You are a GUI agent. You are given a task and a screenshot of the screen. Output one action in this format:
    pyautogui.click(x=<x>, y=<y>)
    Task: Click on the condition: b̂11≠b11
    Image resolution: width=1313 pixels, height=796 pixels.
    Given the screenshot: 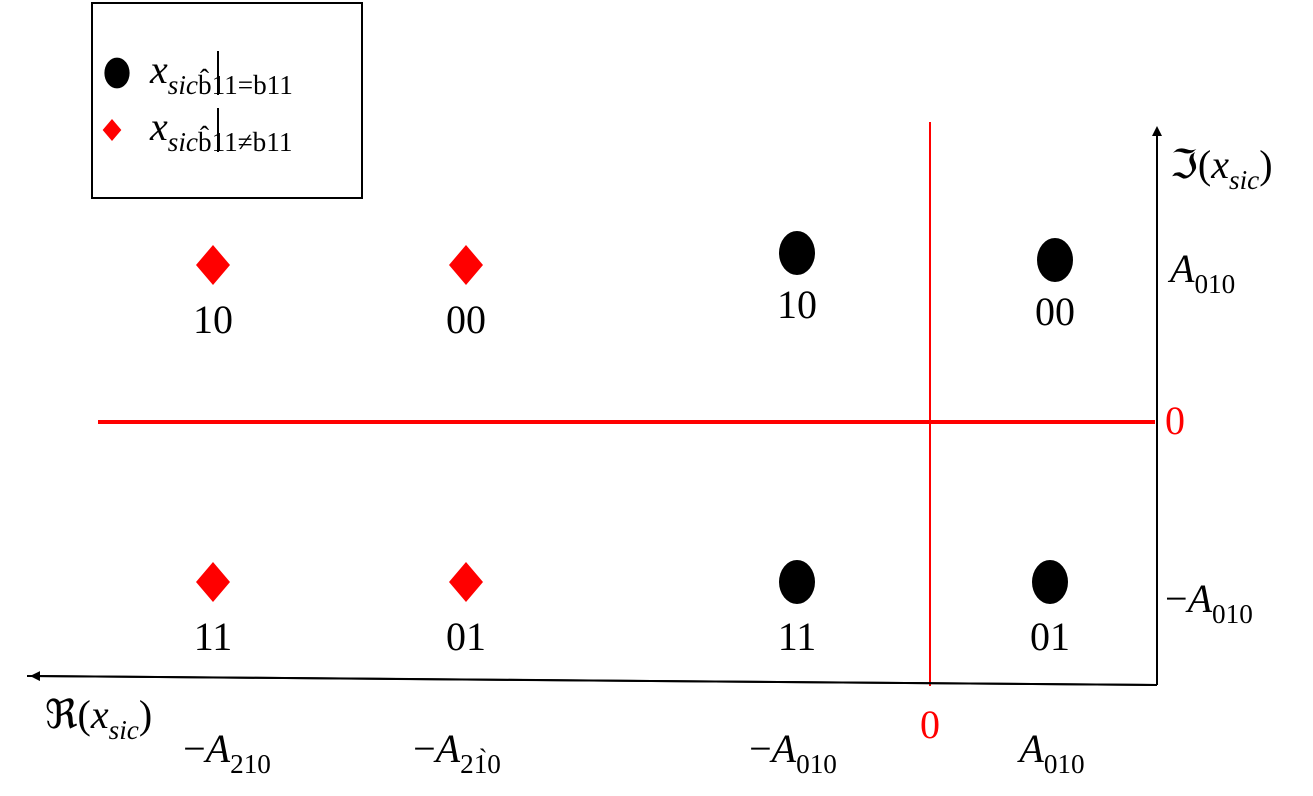 What is the action you would take?
    pyautogui.click(x=245, y=141)
    